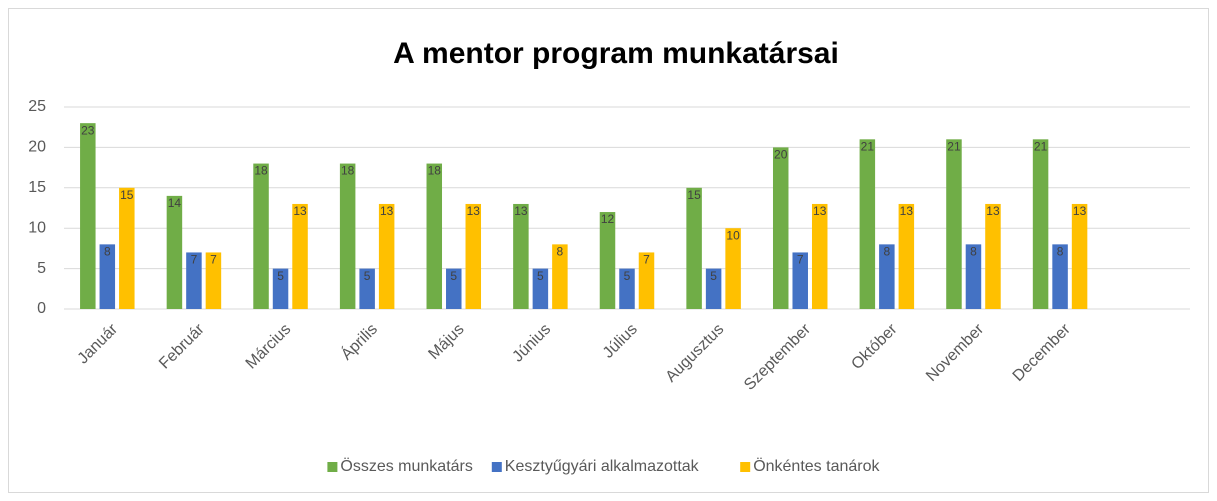  Describe the element at coordinates (41, 308) in the screenshot. I see `y-tick-label: 0` at that location.